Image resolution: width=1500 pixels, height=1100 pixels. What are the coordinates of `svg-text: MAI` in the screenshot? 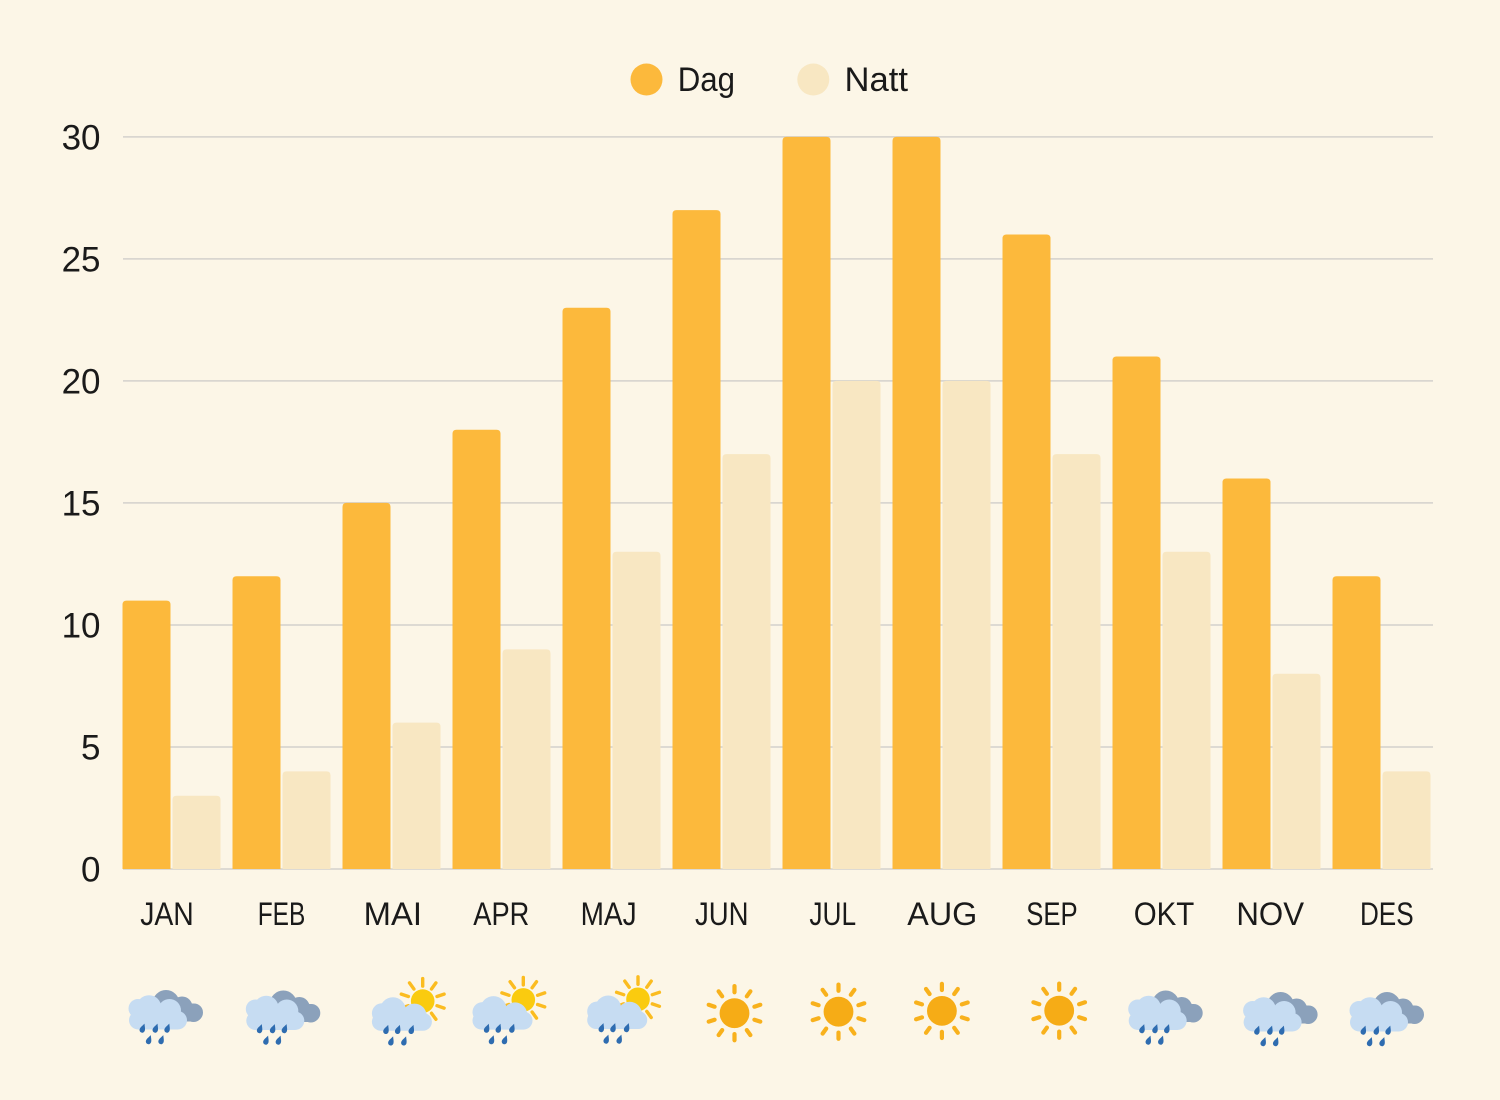 It's located at (393, 914).